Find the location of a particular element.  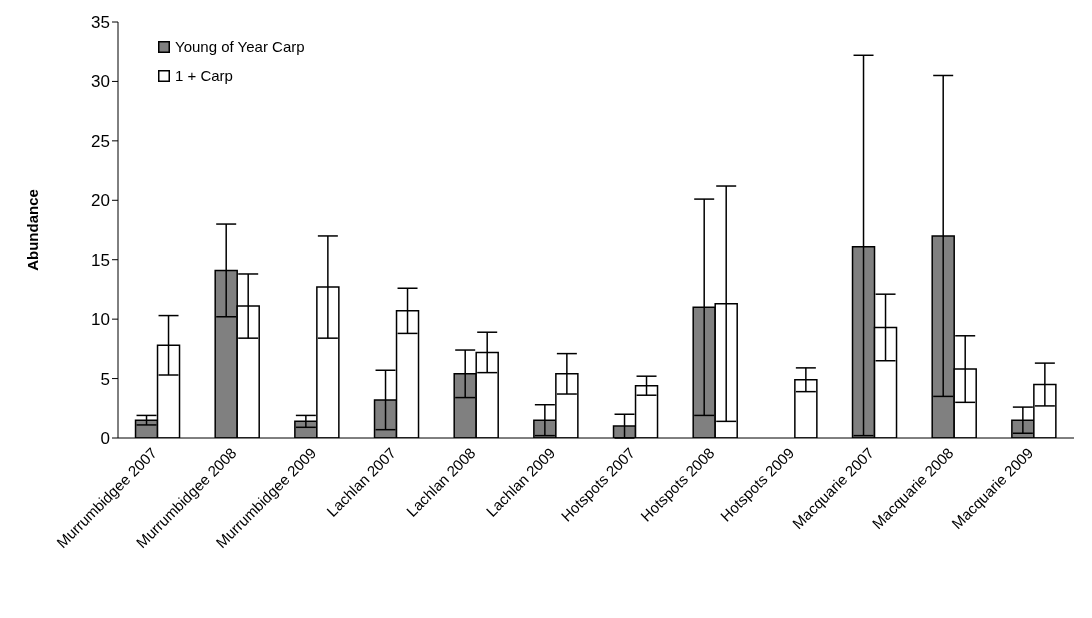

legend-label: Young of Year Carp is located at coordinates (240, 46).